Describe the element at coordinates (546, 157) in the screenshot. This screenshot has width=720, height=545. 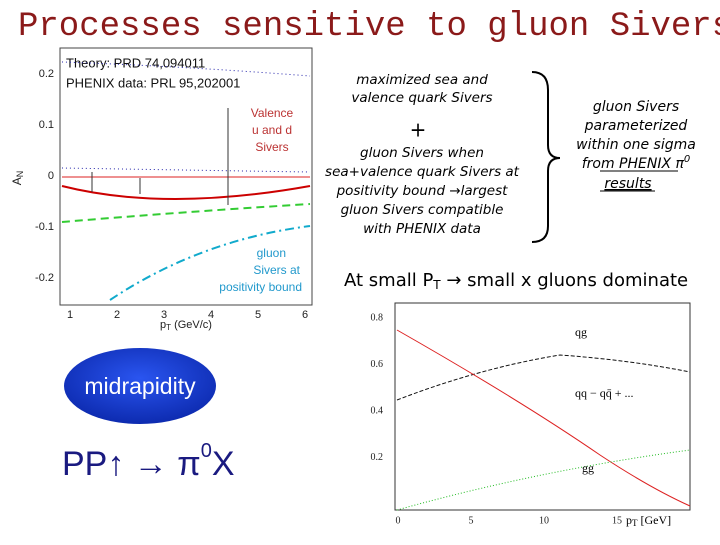
I see `brace` at that location.